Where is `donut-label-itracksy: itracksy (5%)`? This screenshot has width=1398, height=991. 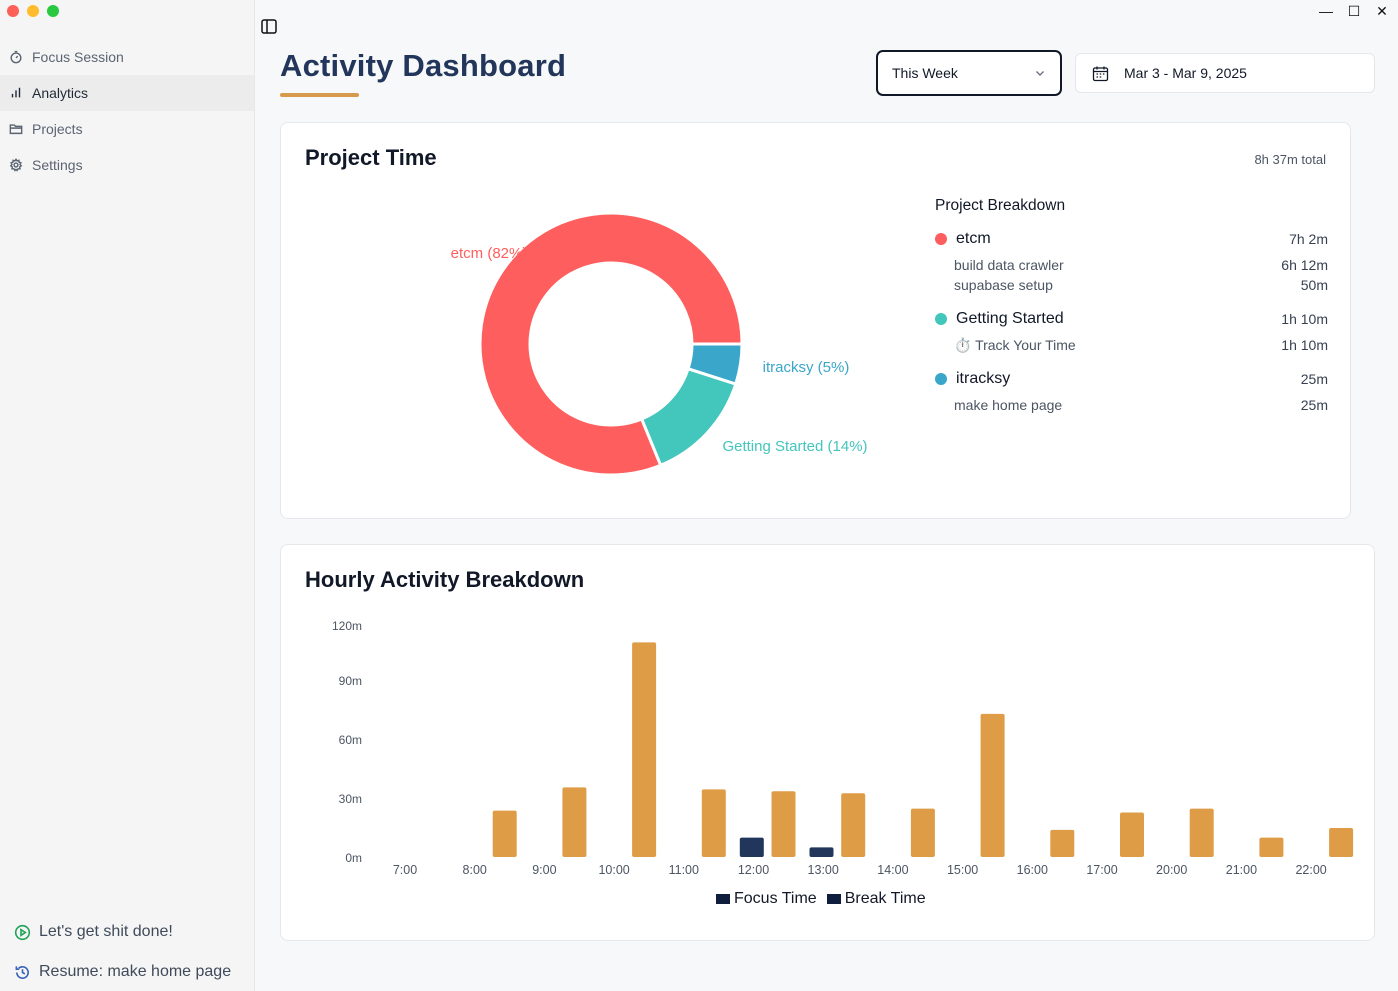 donut-label-itracksy: itracksy (5%) is located at coordinates (806, 367).